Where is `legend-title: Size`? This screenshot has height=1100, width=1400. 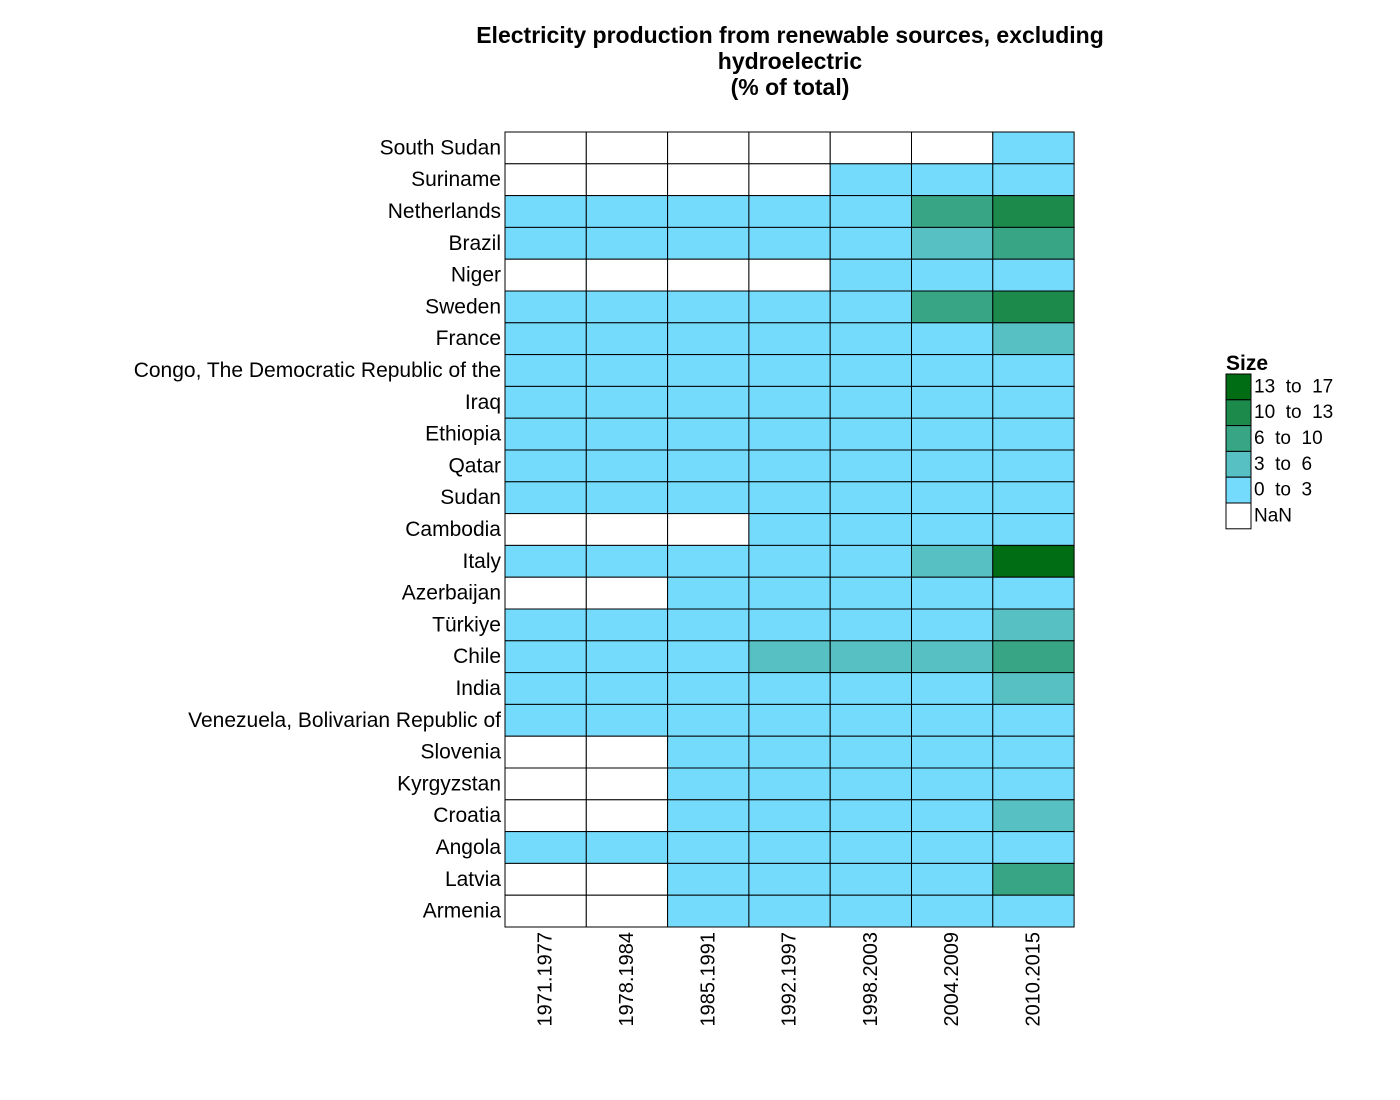
legend-title: Size is located at coordinates (1247, 363).